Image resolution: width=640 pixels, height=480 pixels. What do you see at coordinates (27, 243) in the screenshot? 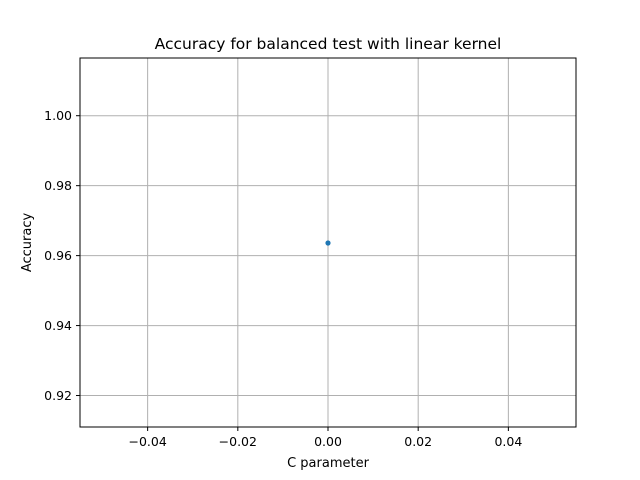
I see `y-axis-label: Accuracy` at bounding box center [27, 243].